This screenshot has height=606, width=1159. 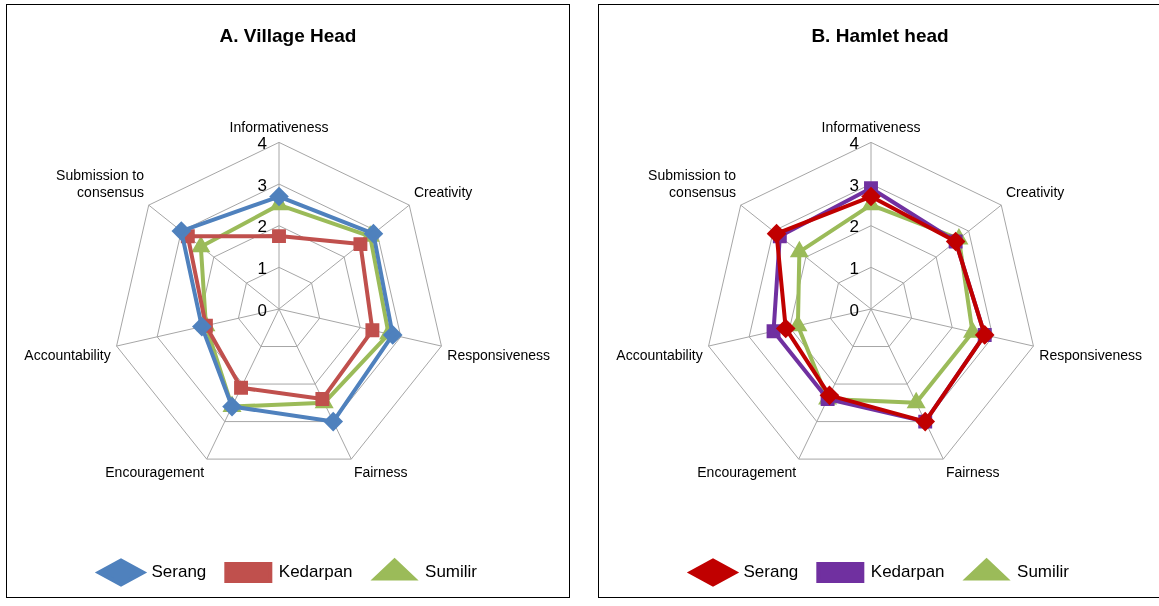 I want to click on chart-title: B. Hamlet head, so click(x=880, y=35).